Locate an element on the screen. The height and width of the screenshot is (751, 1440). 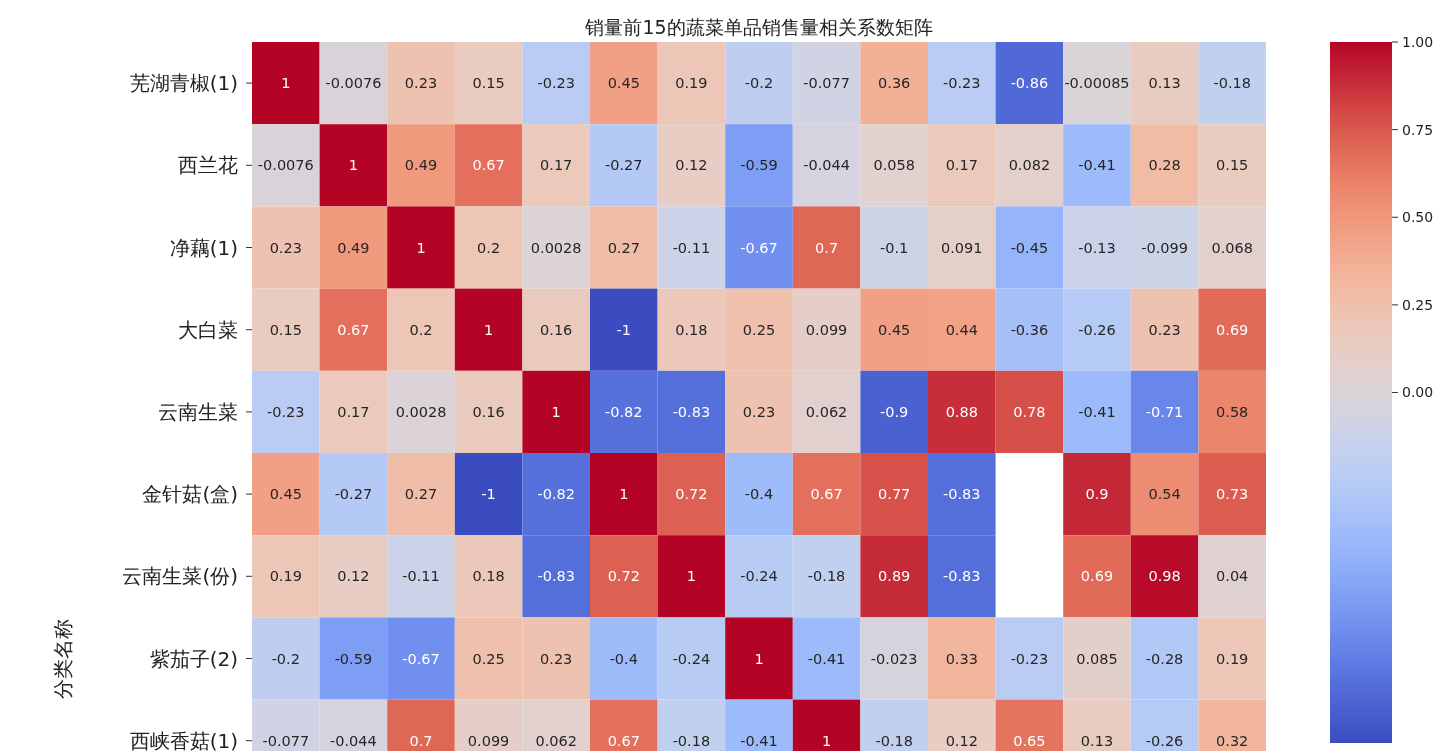
data-label: -0.023 is located at coordinates (894, 658).